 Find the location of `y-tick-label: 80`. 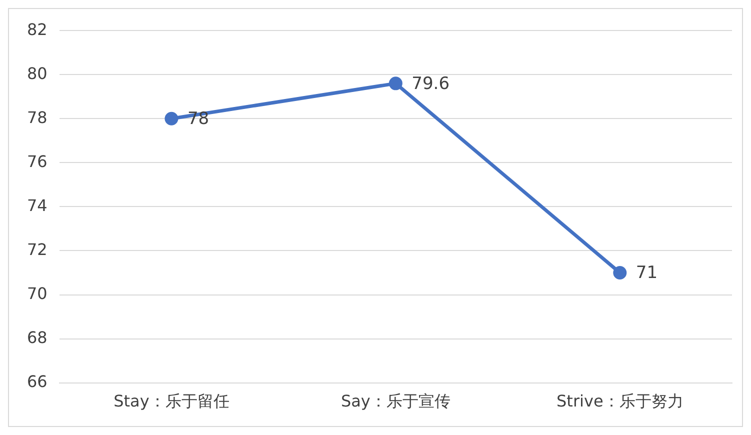

y-tick-label: 80 is located at coordinates (37, 73).